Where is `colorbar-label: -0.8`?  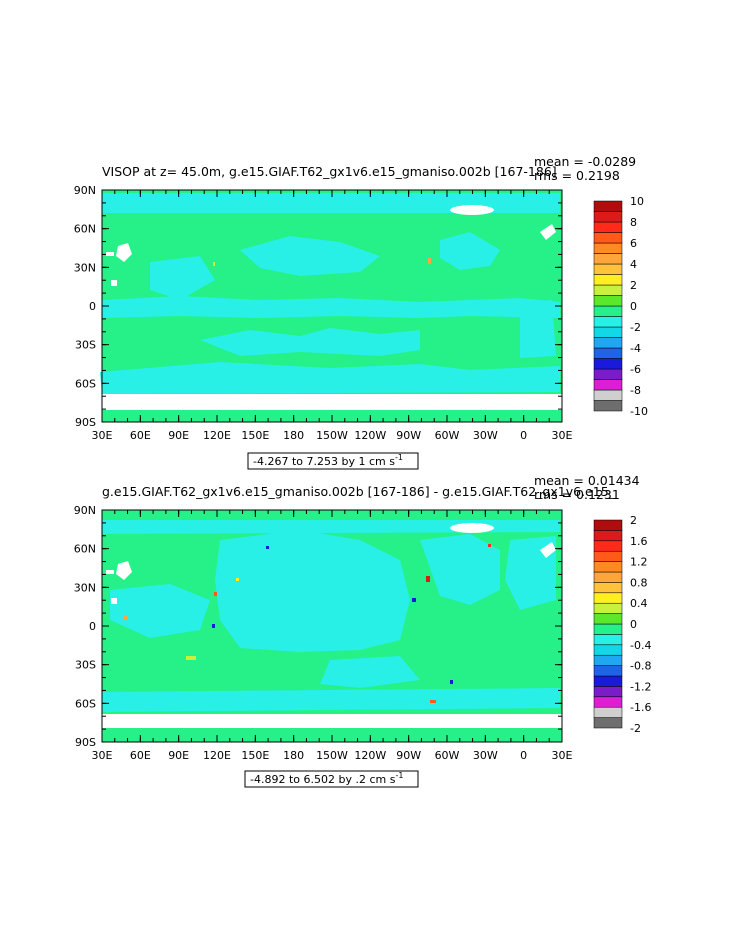
colorbar-label: -0.8 is located at coordinates (640, 666).